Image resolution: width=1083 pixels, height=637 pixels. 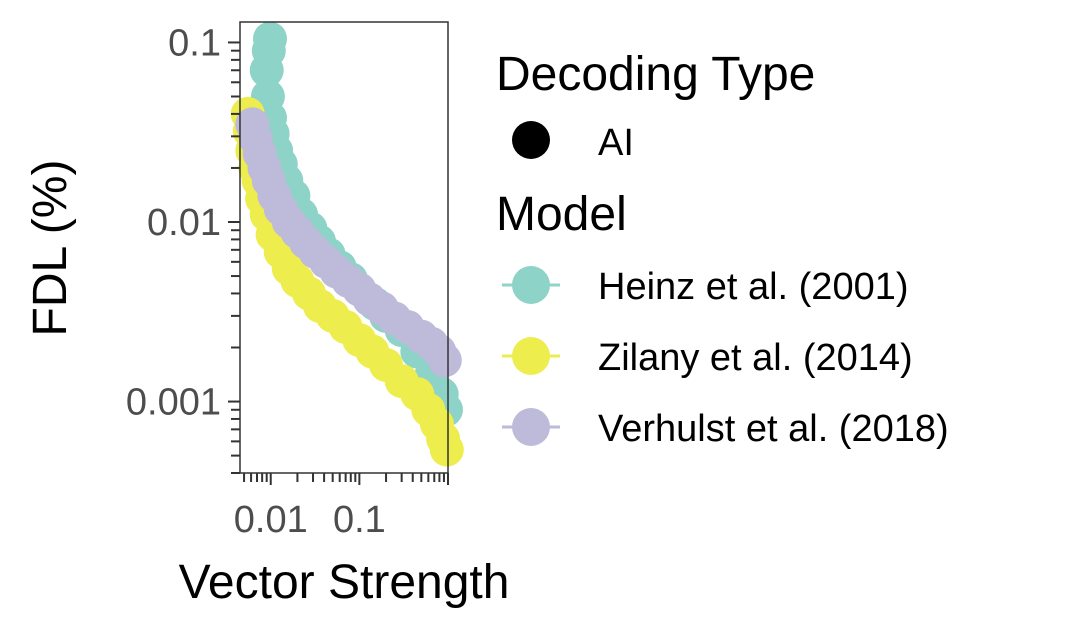 What do you see at coordinates (271, 520) in the screenshot?
I see `x-tick-label: 0.01` at bounding box center [271, 520].